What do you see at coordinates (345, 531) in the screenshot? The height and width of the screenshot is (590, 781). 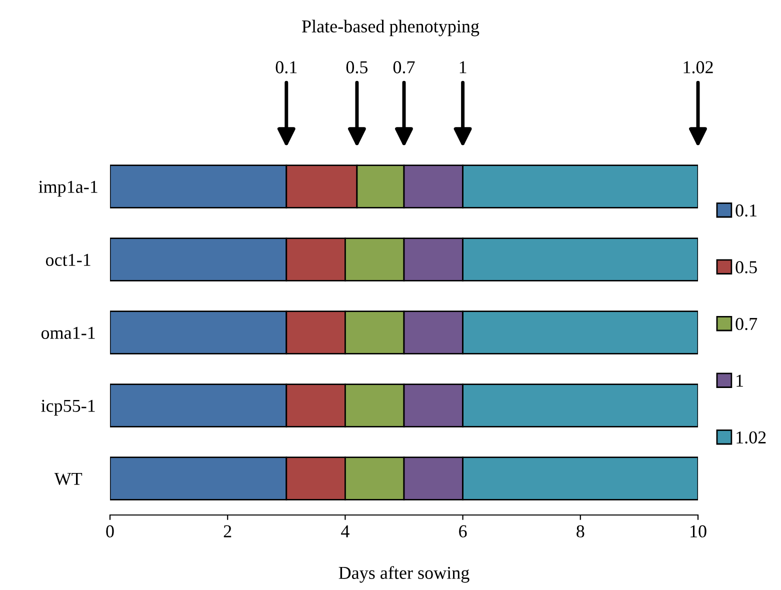 I see `x-tick-label: 4` at bounding box center [345, 531].